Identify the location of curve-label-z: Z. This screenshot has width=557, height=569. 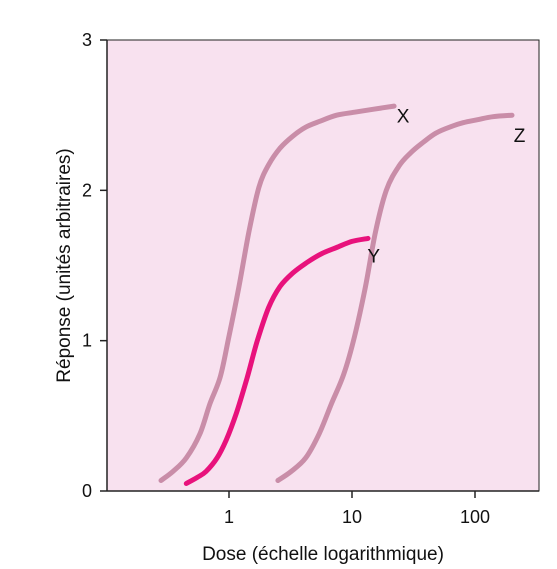
(520, 136).